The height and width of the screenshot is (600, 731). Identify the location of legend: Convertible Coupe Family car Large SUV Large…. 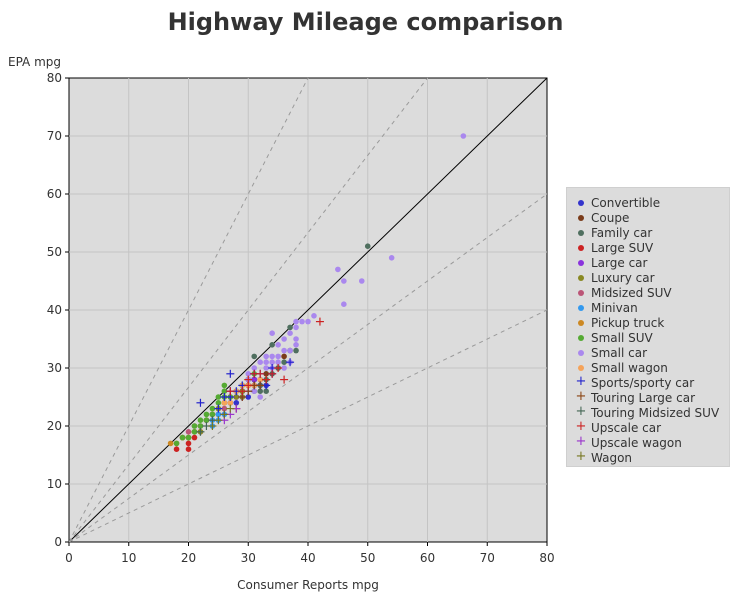
(648, 327).